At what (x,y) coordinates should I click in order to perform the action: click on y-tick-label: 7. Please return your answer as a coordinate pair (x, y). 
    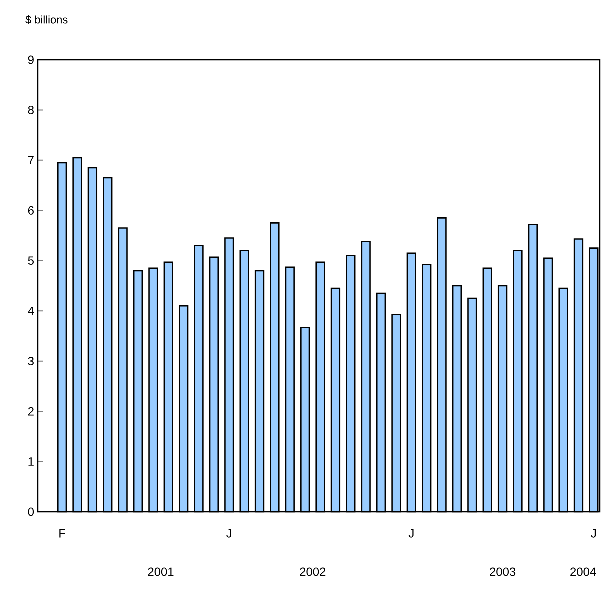
    Looking at the image, I should click on (31, 160).